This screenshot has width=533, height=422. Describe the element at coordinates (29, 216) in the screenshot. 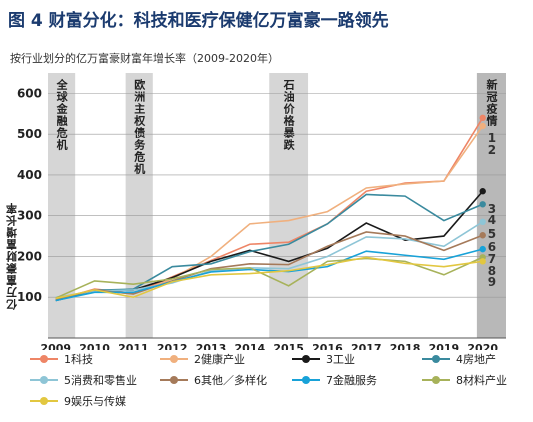

I see `y-tick-label: 300` at that location.